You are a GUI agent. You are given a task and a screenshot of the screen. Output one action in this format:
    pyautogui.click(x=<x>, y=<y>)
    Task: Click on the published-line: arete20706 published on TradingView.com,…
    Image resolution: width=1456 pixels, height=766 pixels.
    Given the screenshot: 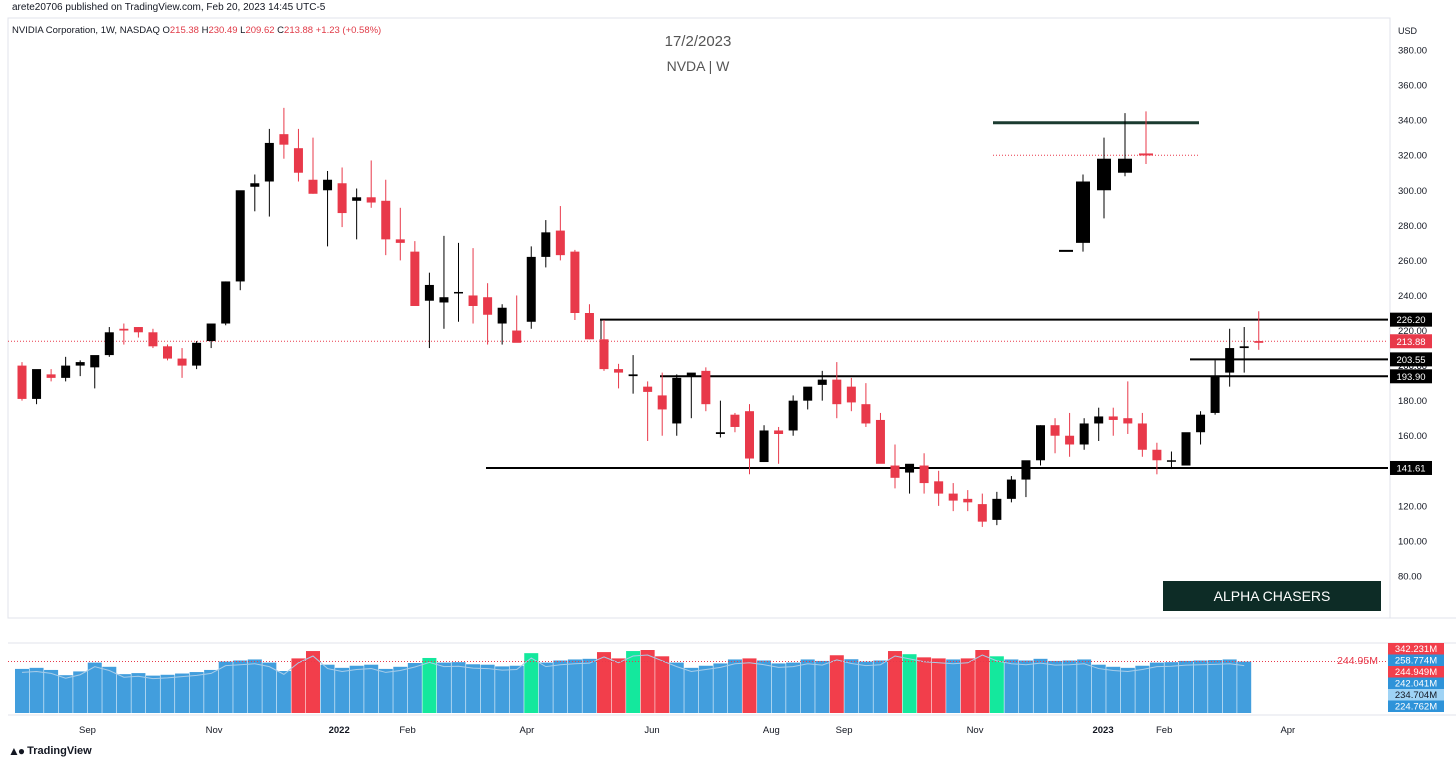 What is the action you would take?
    pyautogui.click(x=169, y=7)
    